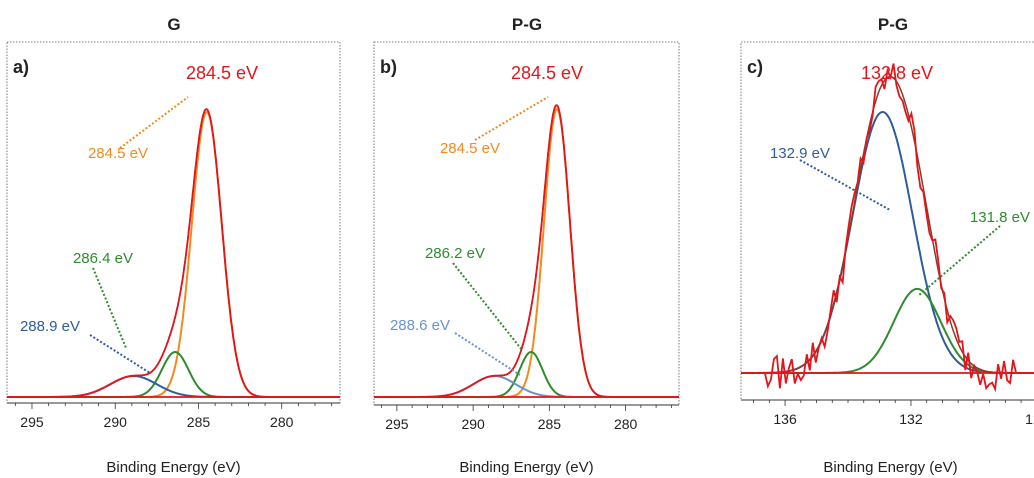 The width and height of the screenshot is (1034, 478). I want to click on panel-c-peak-label: 132.8 eV, so click(897, 73).